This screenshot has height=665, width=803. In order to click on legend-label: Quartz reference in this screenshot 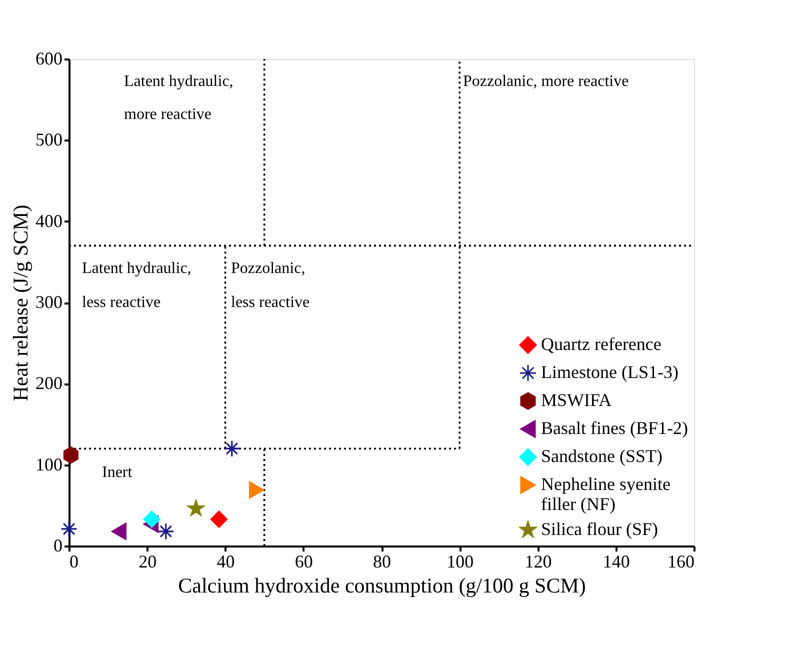, I will do `click(601, 344)`.